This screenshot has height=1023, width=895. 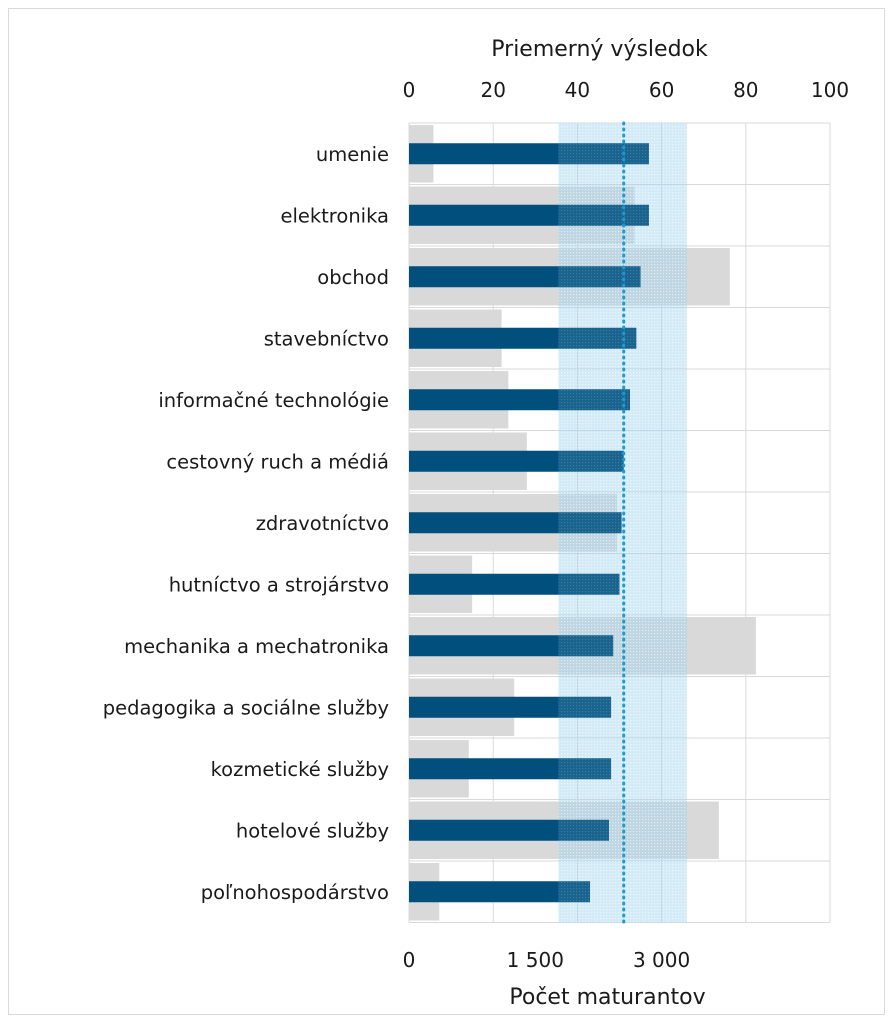 What do you see at coordinates (599, 49) in the screenshot?
I see `top-axis-title: Priemerný výsledok` at bounding box center [599, 49].